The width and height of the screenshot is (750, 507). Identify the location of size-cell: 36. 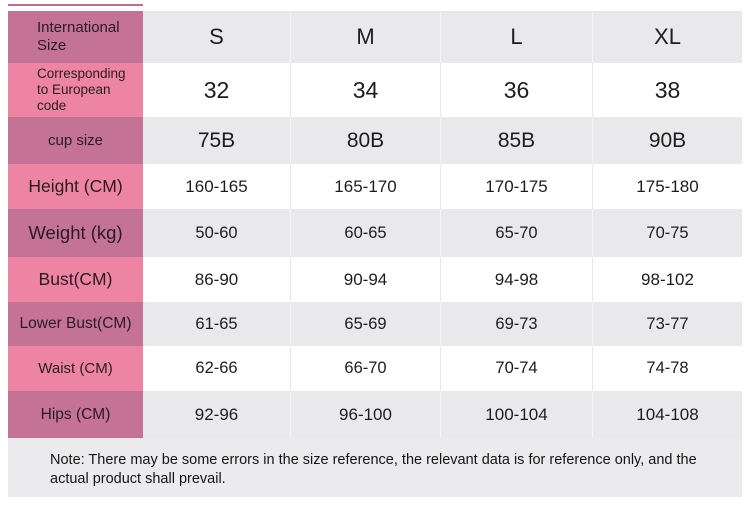
(516, 90).